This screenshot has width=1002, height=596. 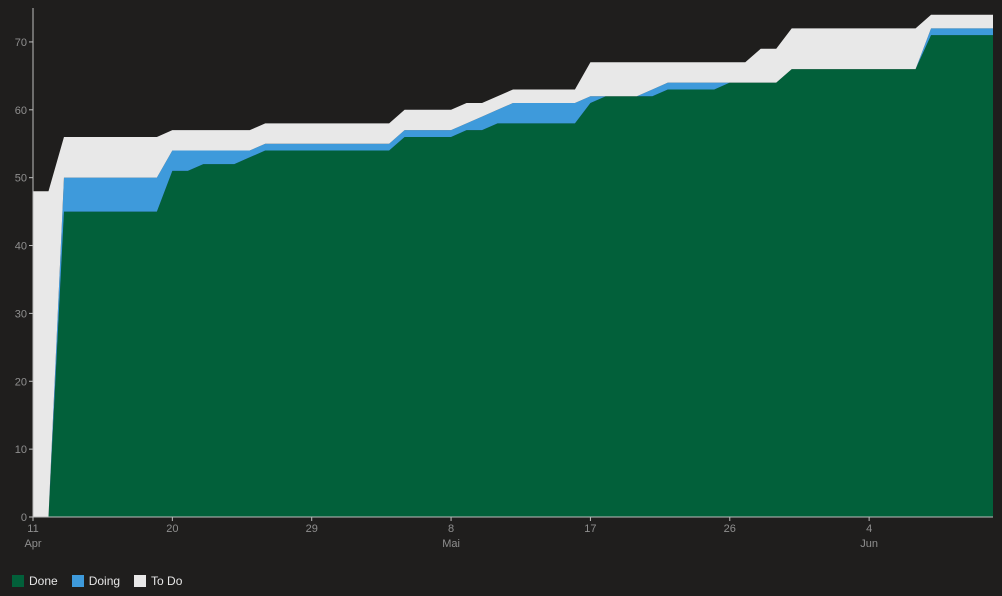 What do you see at coordinates (869, 529) in the screenshot?
I see `x-tick-label: 4` at bounding box center [869, 529].